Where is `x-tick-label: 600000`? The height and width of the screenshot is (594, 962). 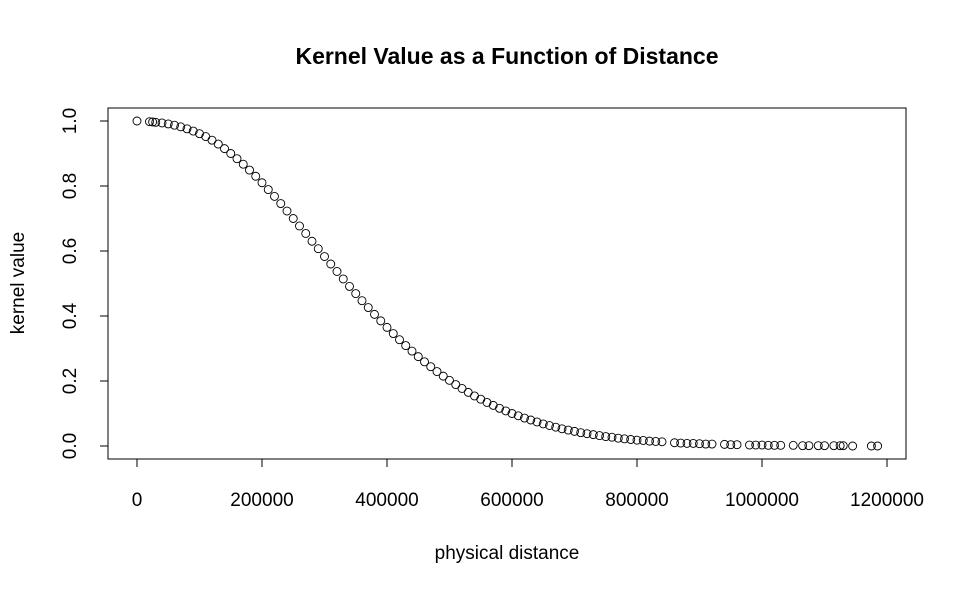
x-tick-label: 600000 is located at coordinates (511, 500).